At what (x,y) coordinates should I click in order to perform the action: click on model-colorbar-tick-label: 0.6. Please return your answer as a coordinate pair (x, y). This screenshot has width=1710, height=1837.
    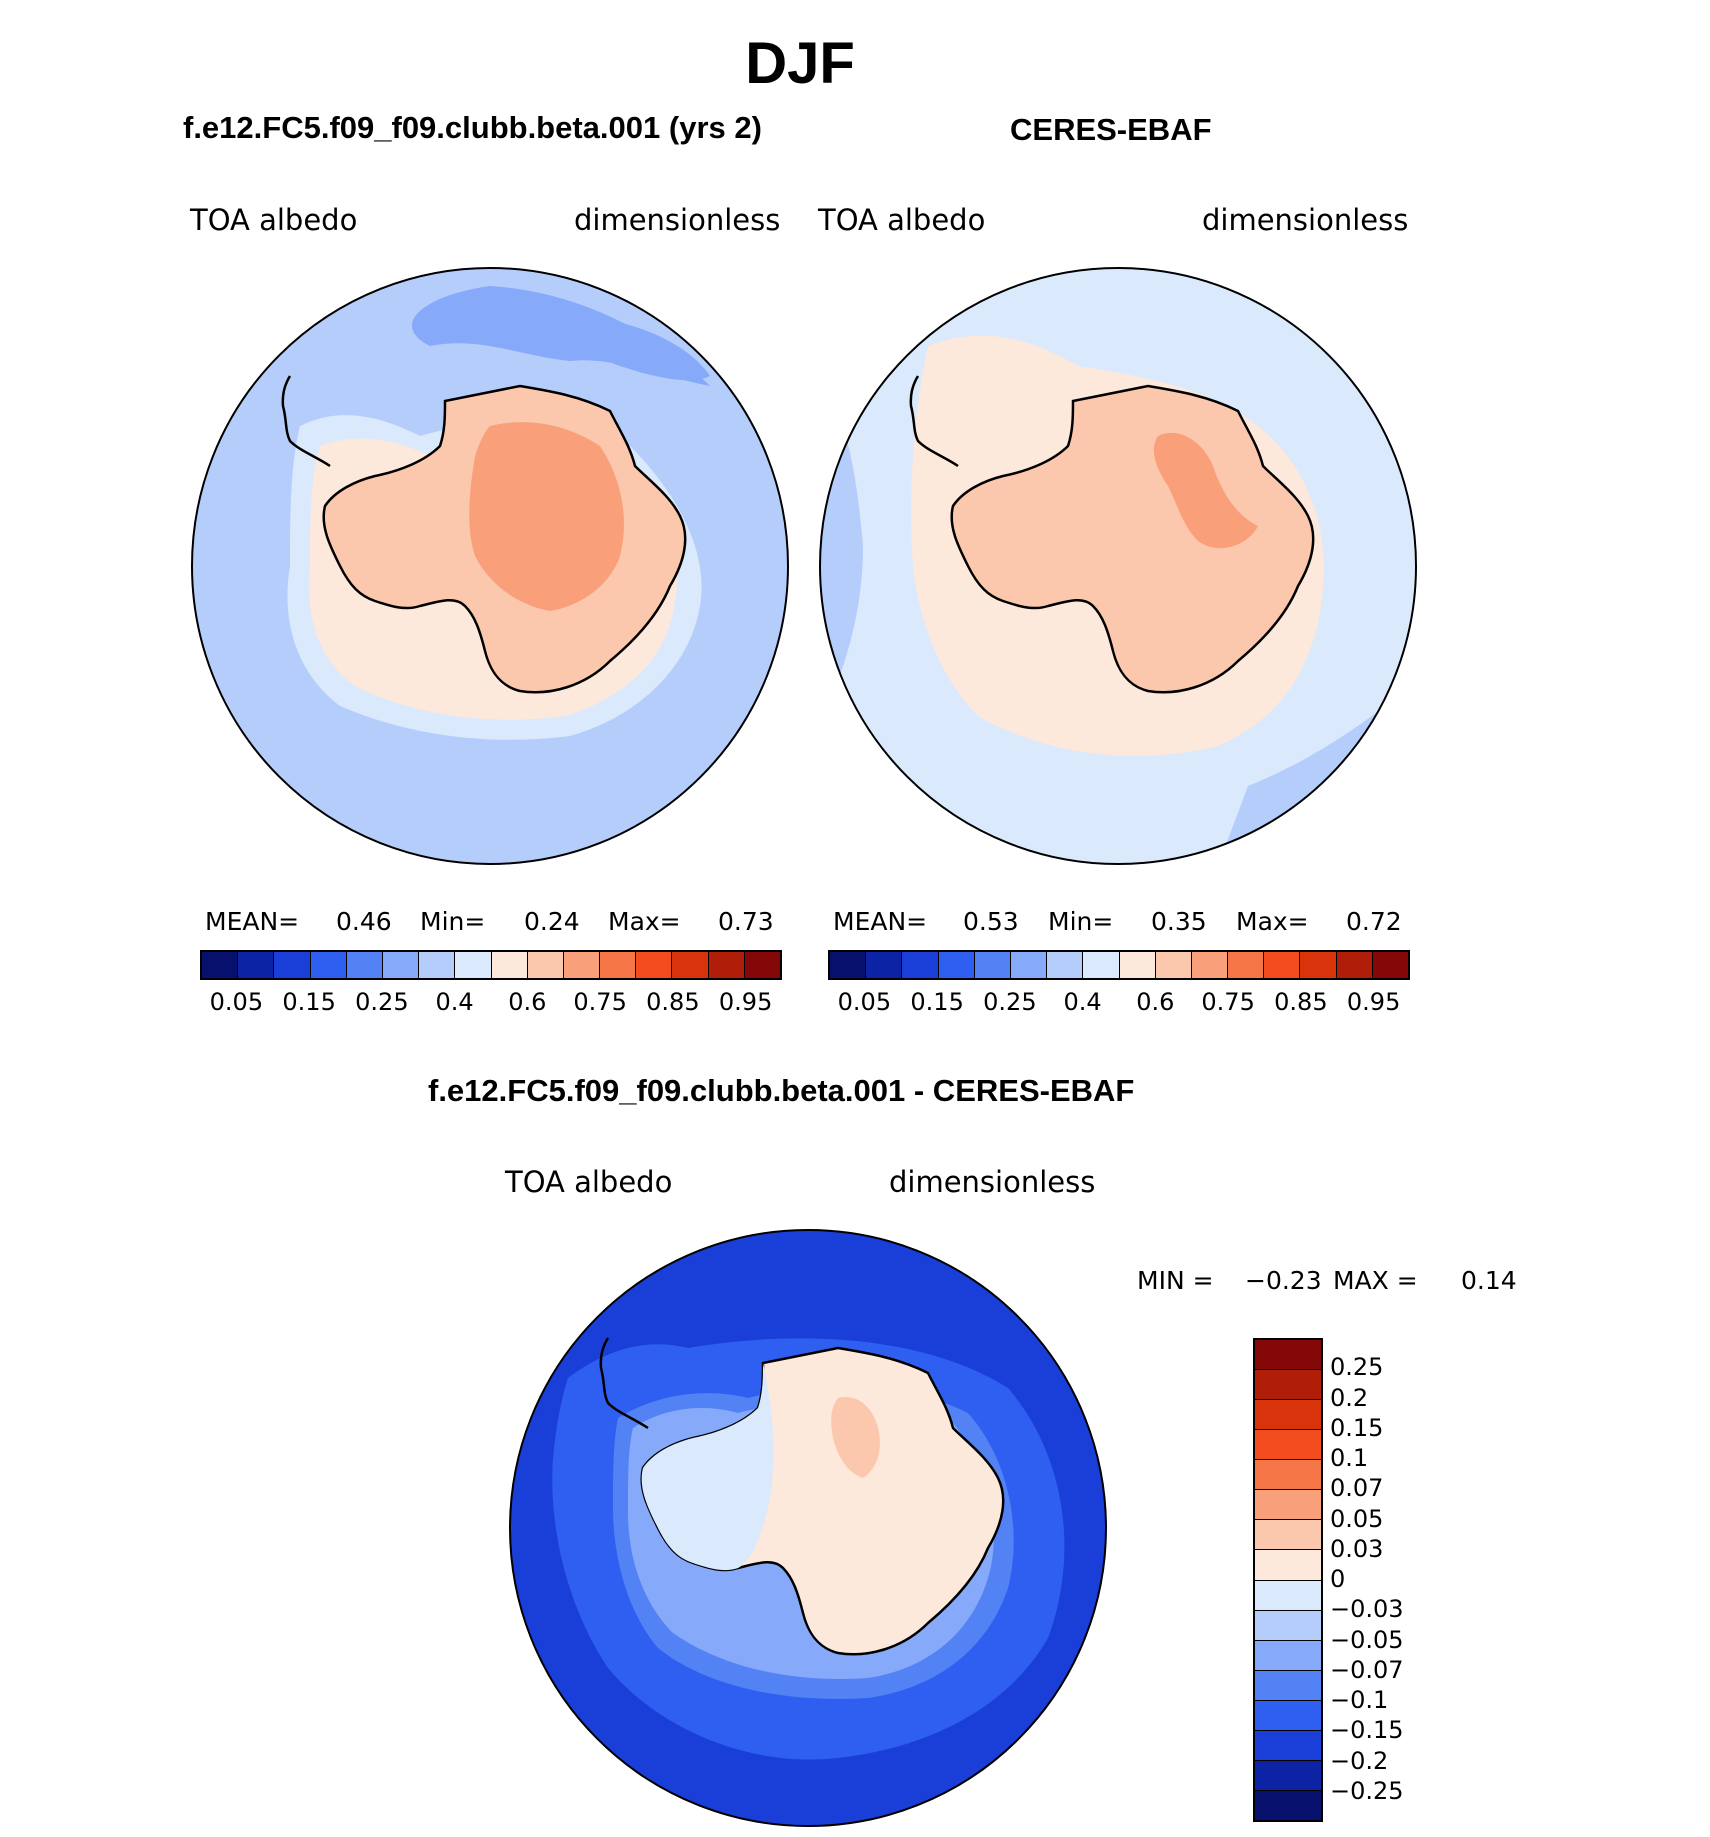
    Looking at the image, I should click on (527, 1002).